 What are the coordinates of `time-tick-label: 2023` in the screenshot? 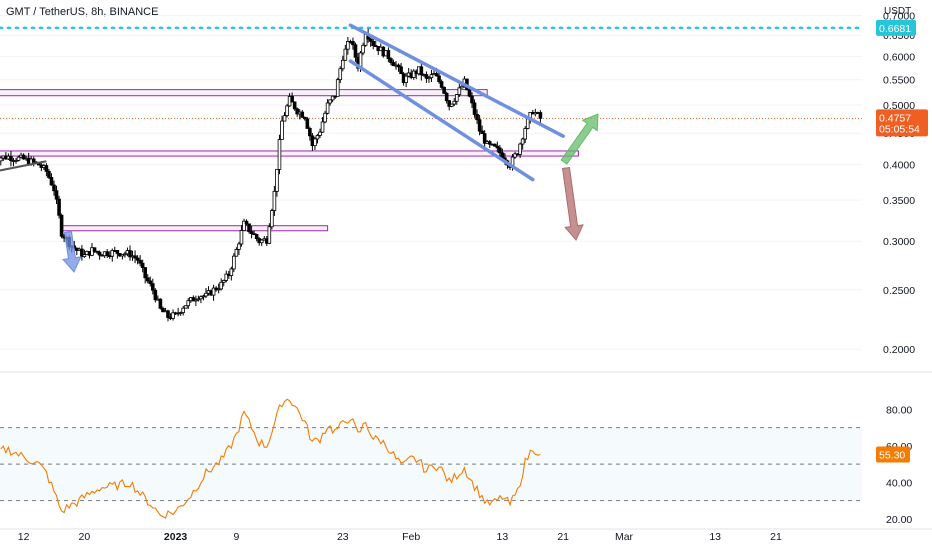 It's located at (176, 537).